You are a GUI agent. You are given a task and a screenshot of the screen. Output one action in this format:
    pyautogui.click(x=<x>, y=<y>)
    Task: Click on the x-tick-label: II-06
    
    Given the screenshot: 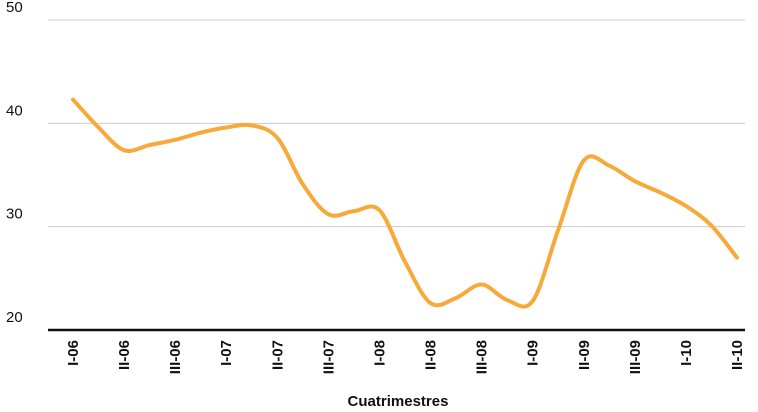 What is the action you would take?
    pyautogui.click(x=124, y=355)
    